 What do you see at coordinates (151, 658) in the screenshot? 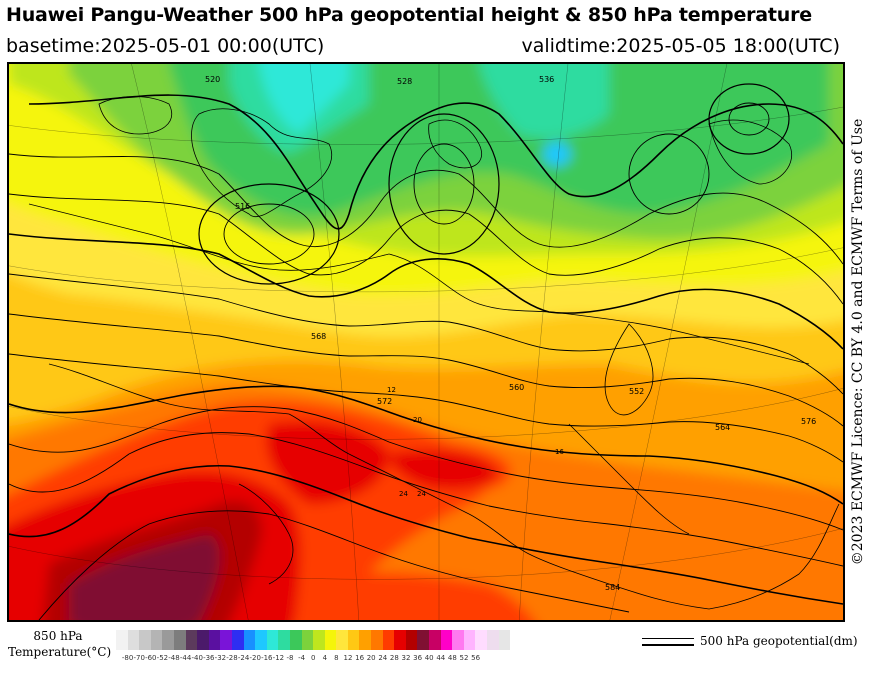
I see `colorbar-tick-label: -60` at bounding box center [151, 658].